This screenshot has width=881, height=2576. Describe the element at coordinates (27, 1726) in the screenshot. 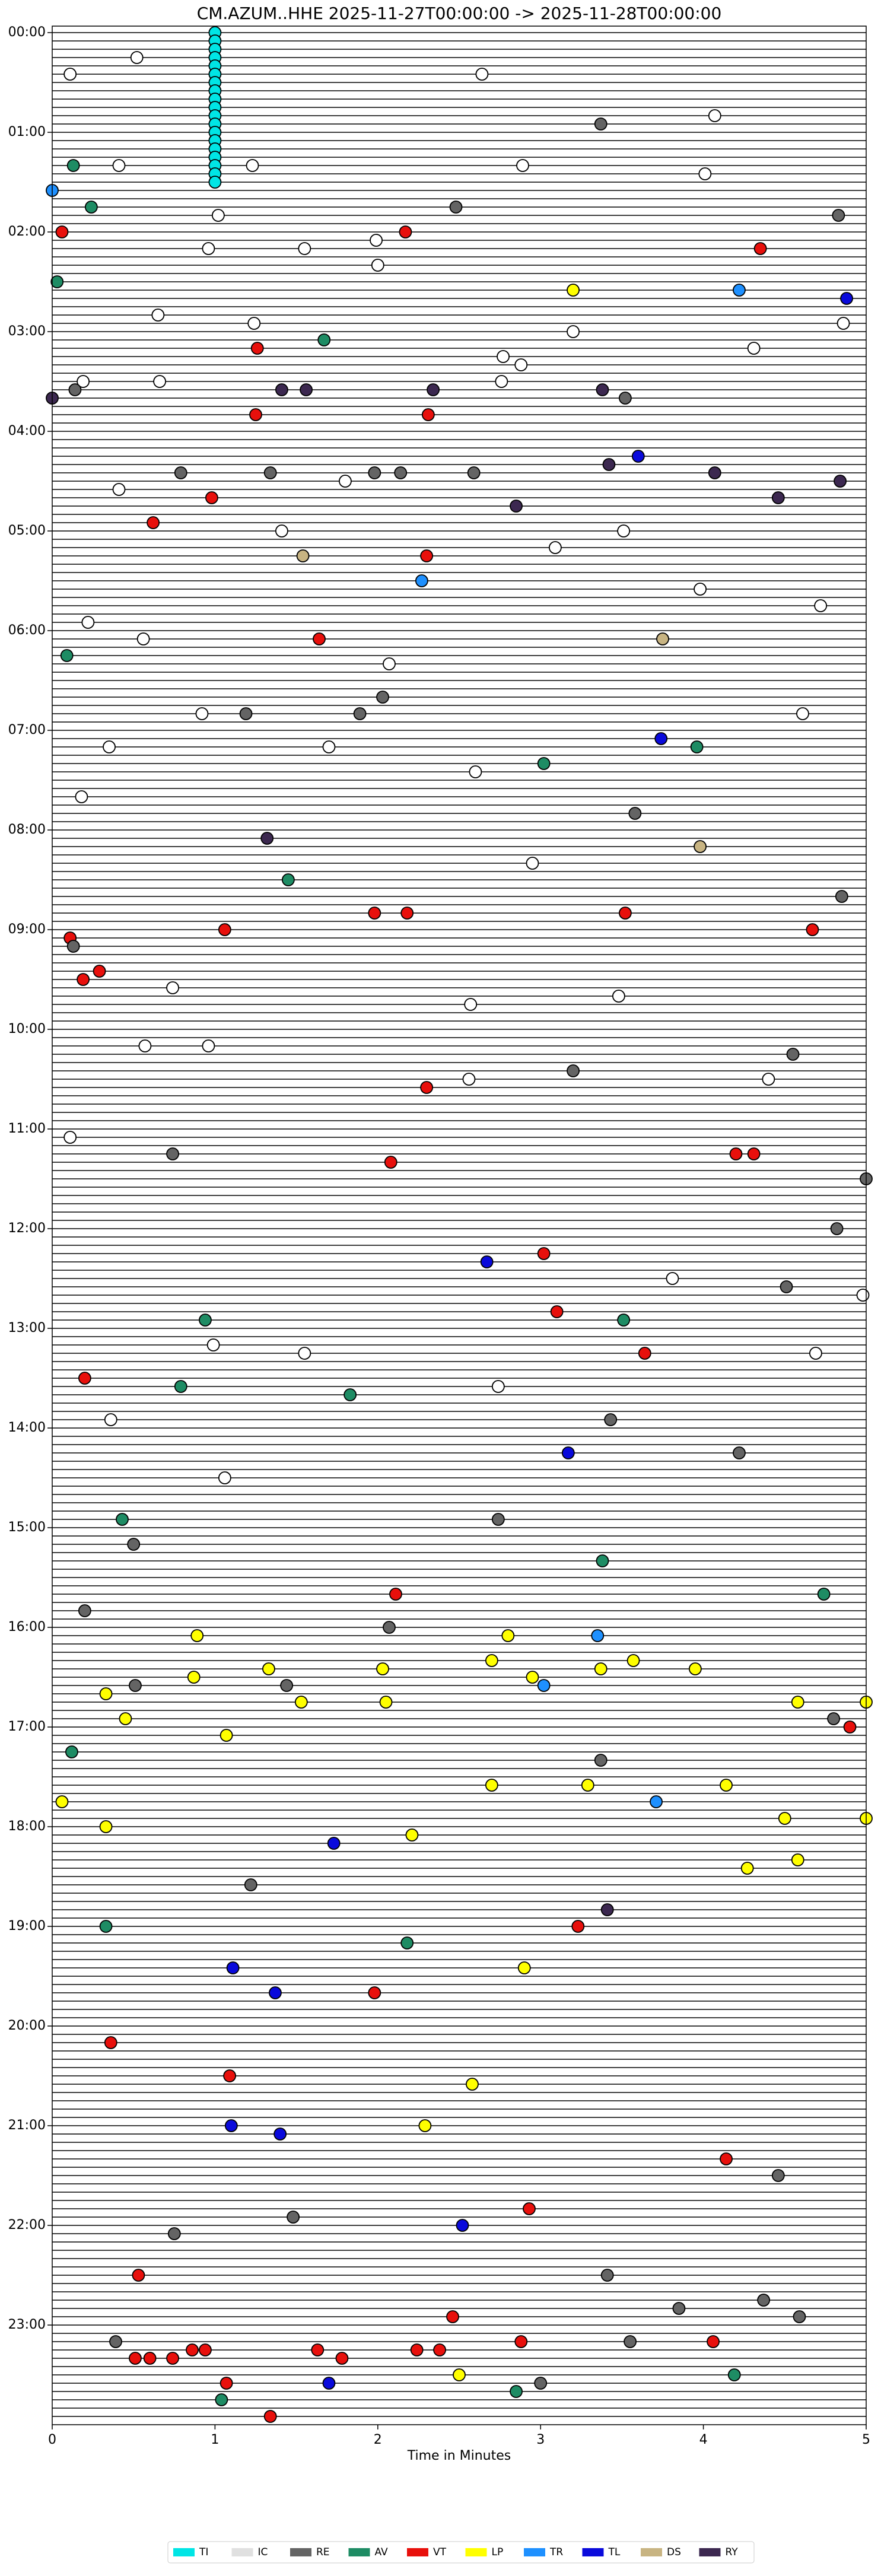

I see `y-tick-label: 17:00` at that location.